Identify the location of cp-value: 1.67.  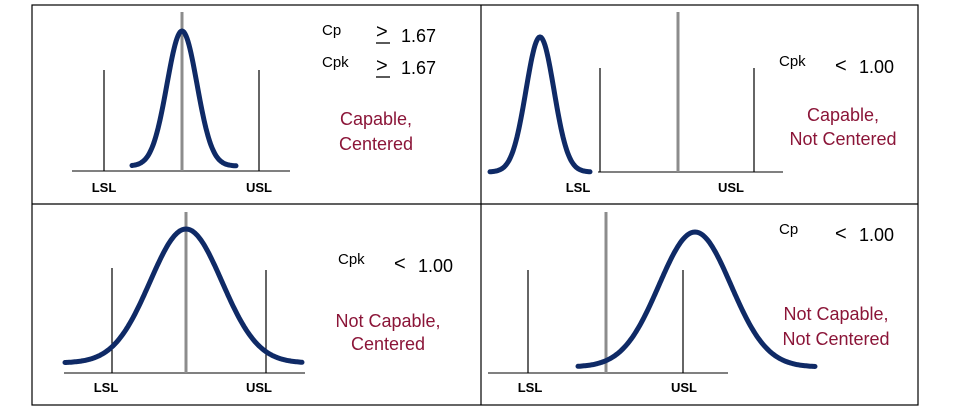
(418, 36).